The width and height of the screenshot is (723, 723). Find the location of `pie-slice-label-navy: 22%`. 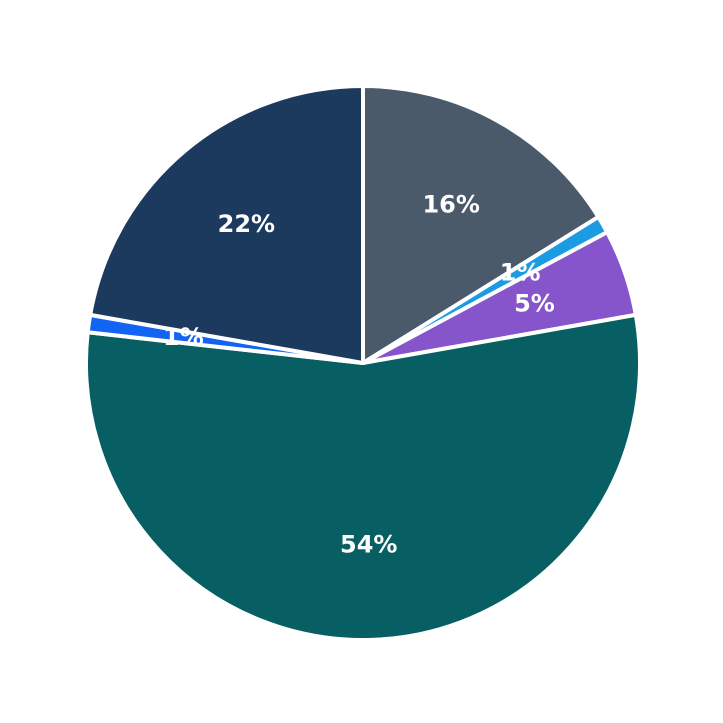

pie-slice-label-navy: 22% is located at coordinates (246, 224).